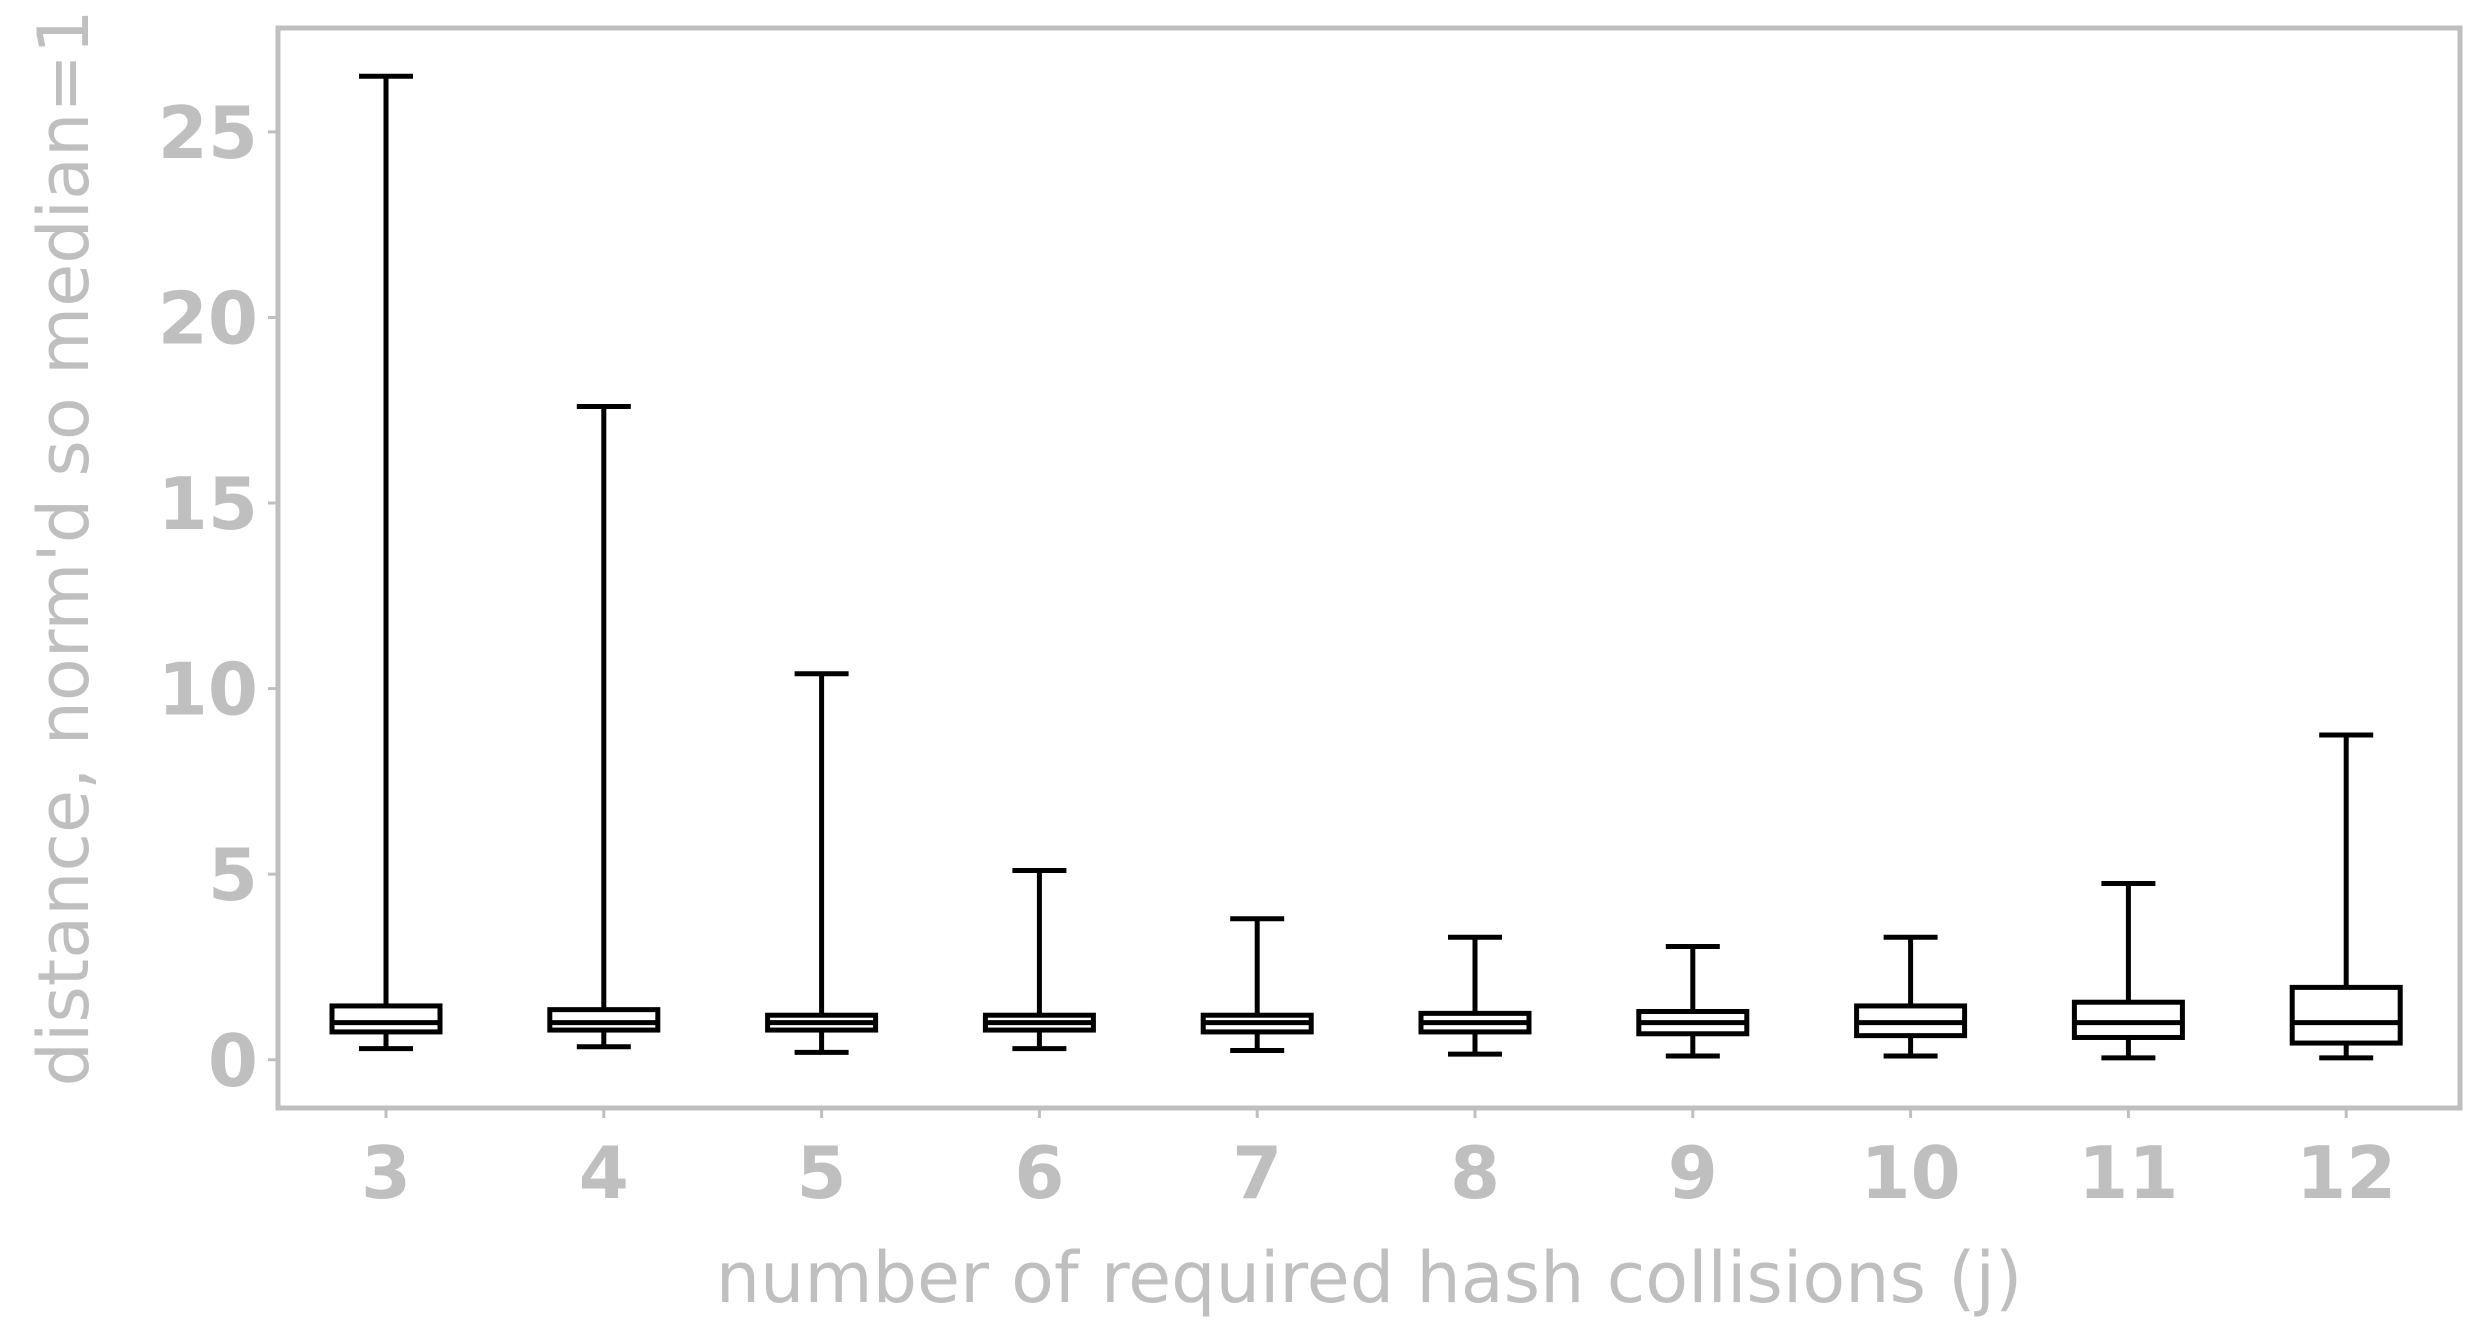 The image size is (2476, 1338). I want to click on y-tick-label: 10, so click(208, 690).